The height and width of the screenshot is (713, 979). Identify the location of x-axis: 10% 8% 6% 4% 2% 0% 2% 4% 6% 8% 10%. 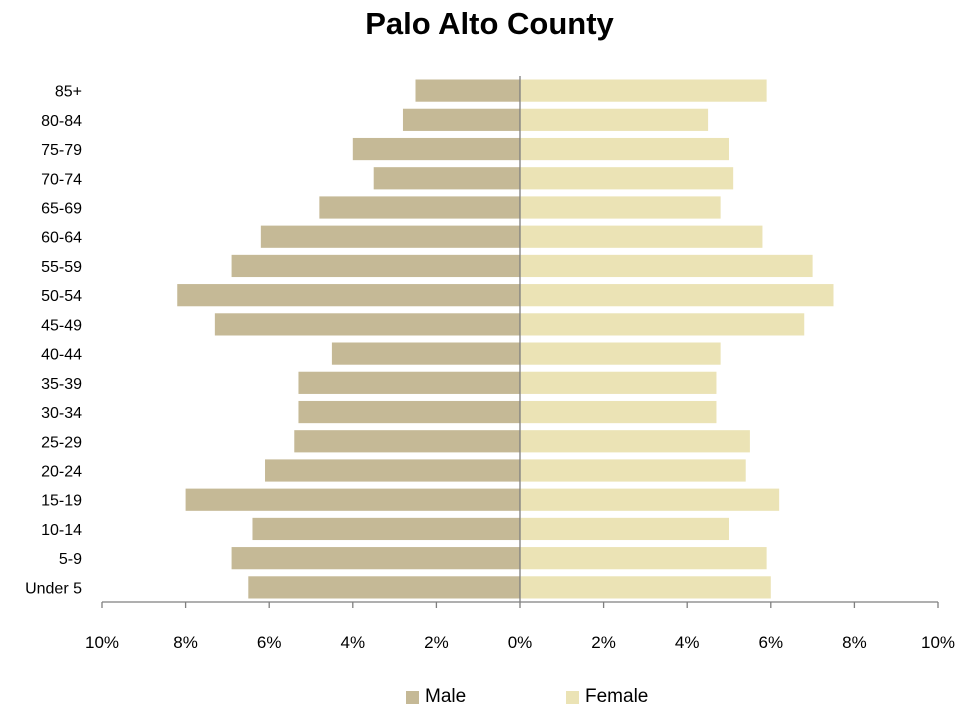
(520, 626).